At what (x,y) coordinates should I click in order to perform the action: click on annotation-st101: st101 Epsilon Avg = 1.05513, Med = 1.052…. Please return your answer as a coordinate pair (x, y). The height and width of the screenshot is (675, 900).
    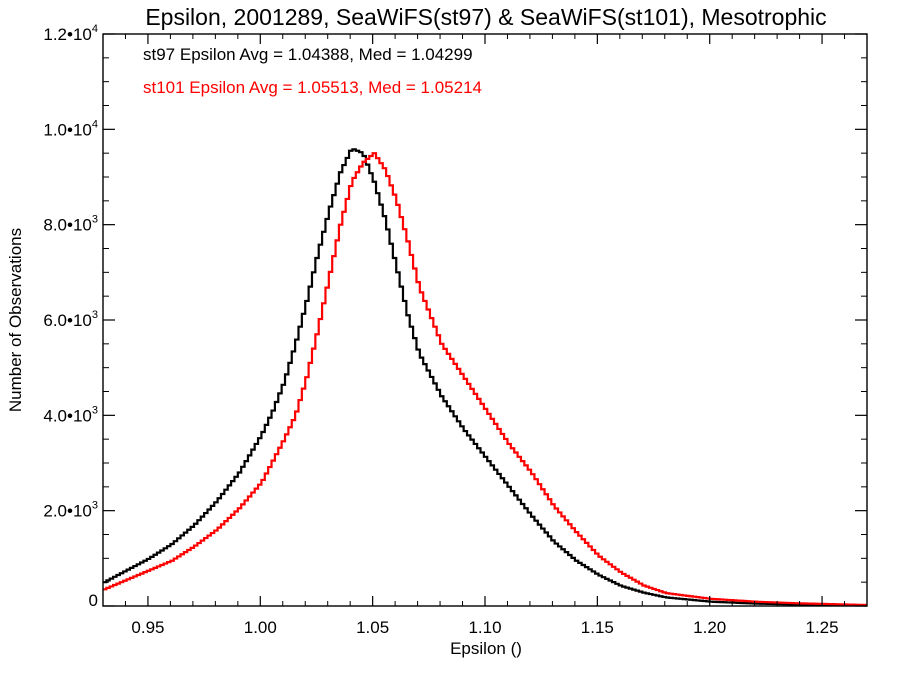
    Looking at the image, I should click on (312, 87).